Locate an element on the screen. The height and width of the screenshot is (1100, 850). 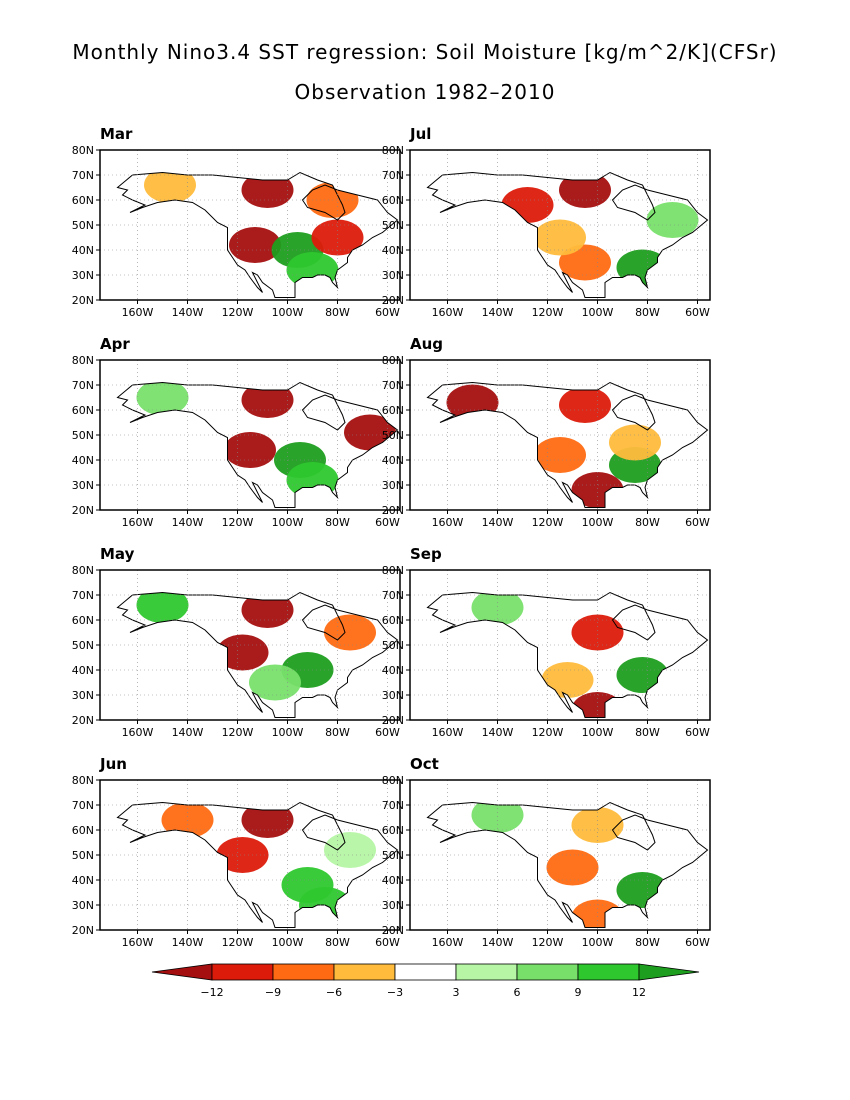
colorbar: −12 −9 −6 −3 3 6 9 12 is located at coordinates (425, 982).